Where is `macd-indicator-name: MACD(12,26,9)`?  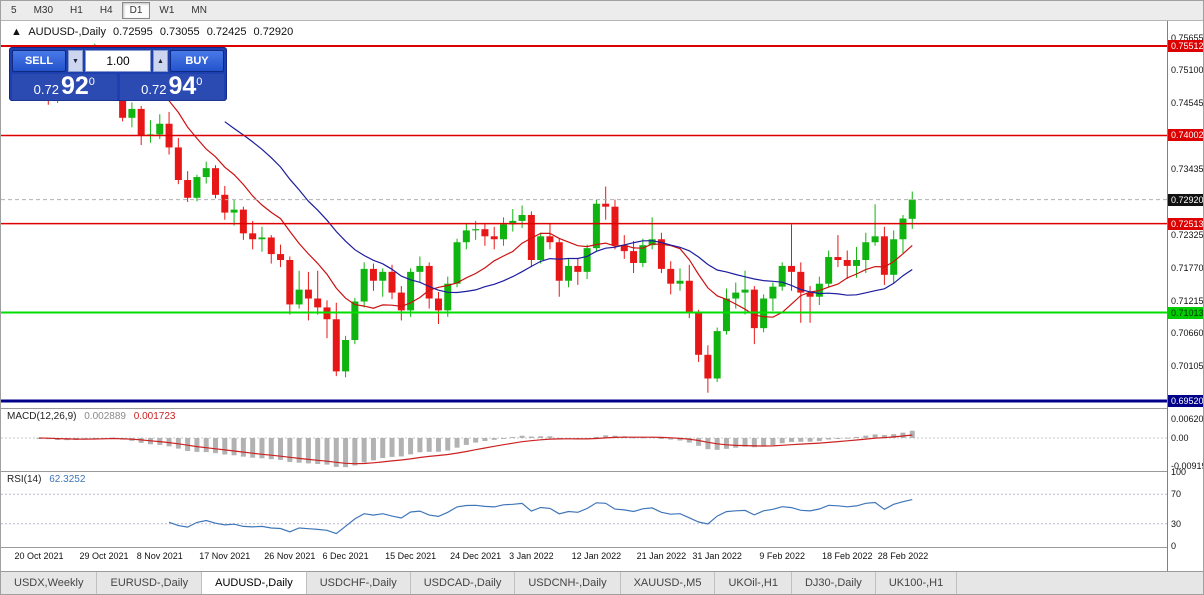
macd-indicator-name: MACD(12,26,9) is located at coordinates (42, 416).